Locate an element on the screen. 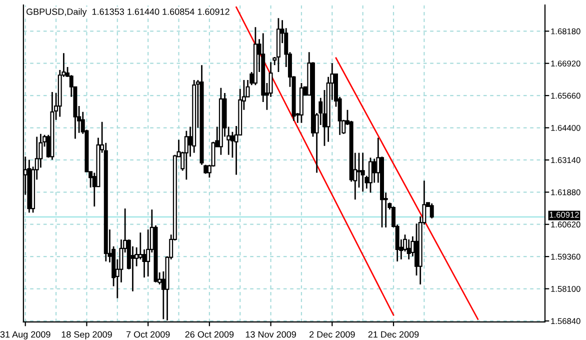 This screenshot has height=340, width=586. chart-title: GBPUSD,Daily 1.61353 1.61440 1.60854 1.60912 is located at coordinates (128, 12).